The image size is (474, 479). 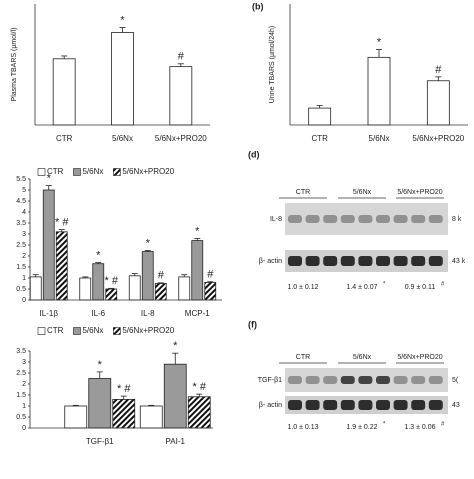 What do you see at coordinates (176, 441) in the screenshot?
I see `x-tick-label: PAI-1` at bounding box center [176, 441].